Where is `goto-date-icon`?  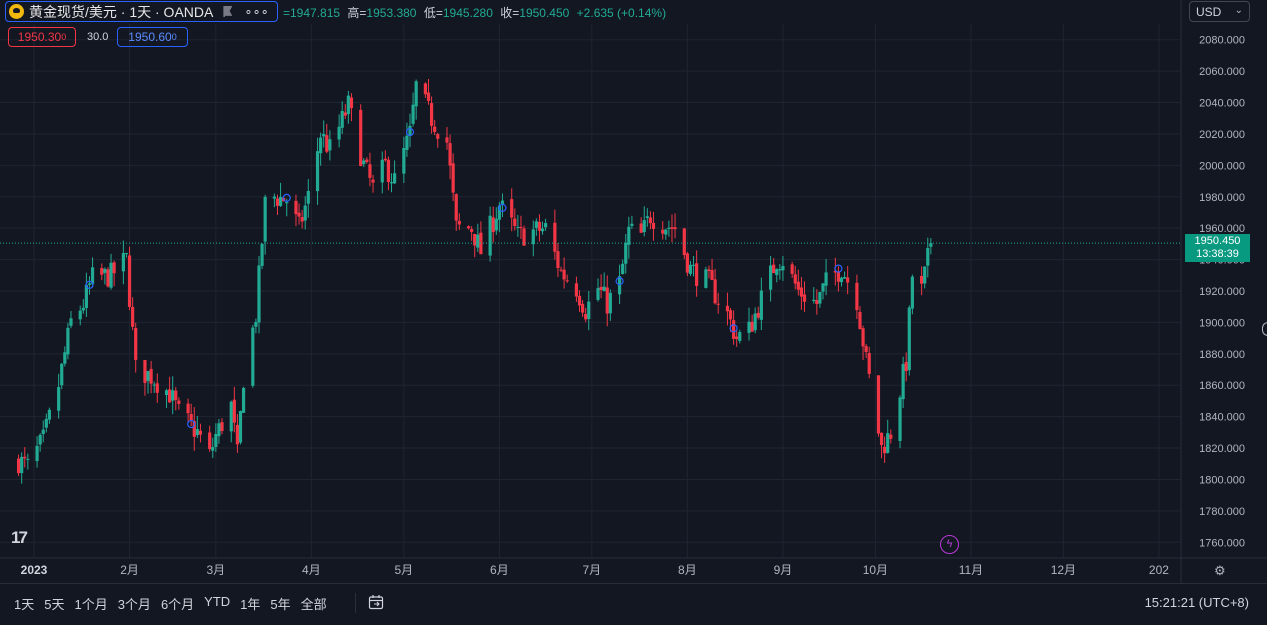 goto-date-icon is located at coordinates (376, 602).